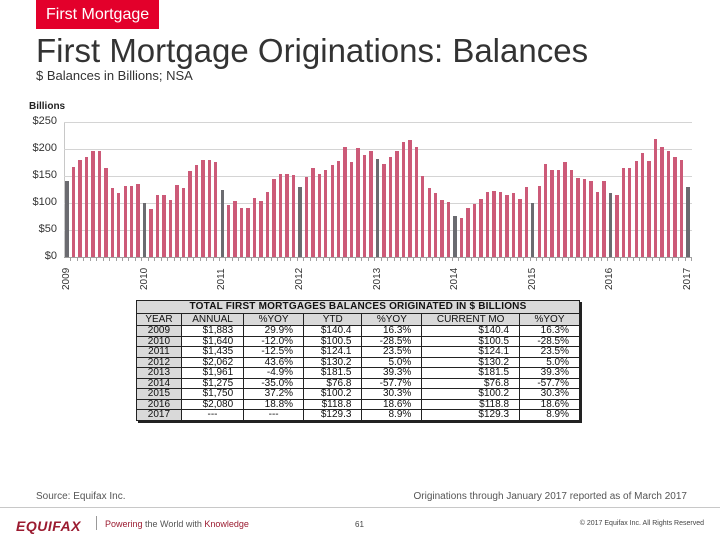  Describe the element at coordinates (392, 373) in the screenshot. I see `table-cell: 39.3%` at that location.